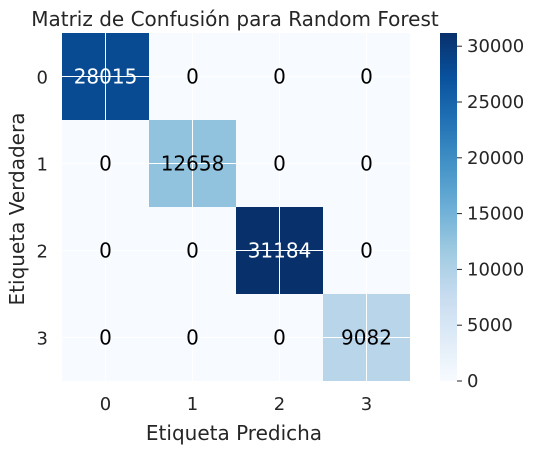 The width and height of the screenshot is (535, 449). I want to click on x-tick-label: 1, so click(192, 404).